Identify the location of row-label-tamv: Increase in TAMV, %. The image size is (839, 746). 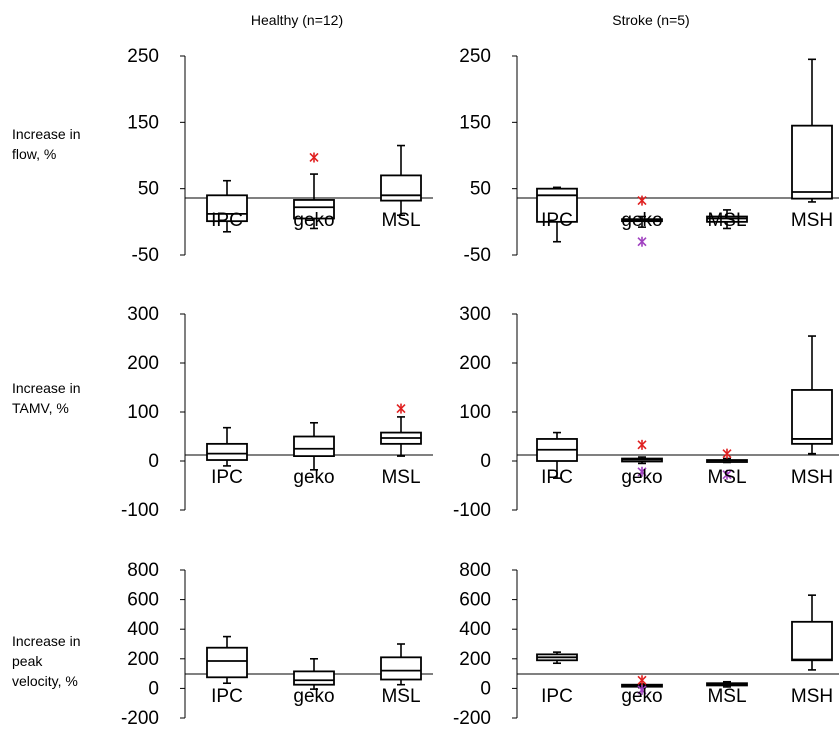
(46, 398).